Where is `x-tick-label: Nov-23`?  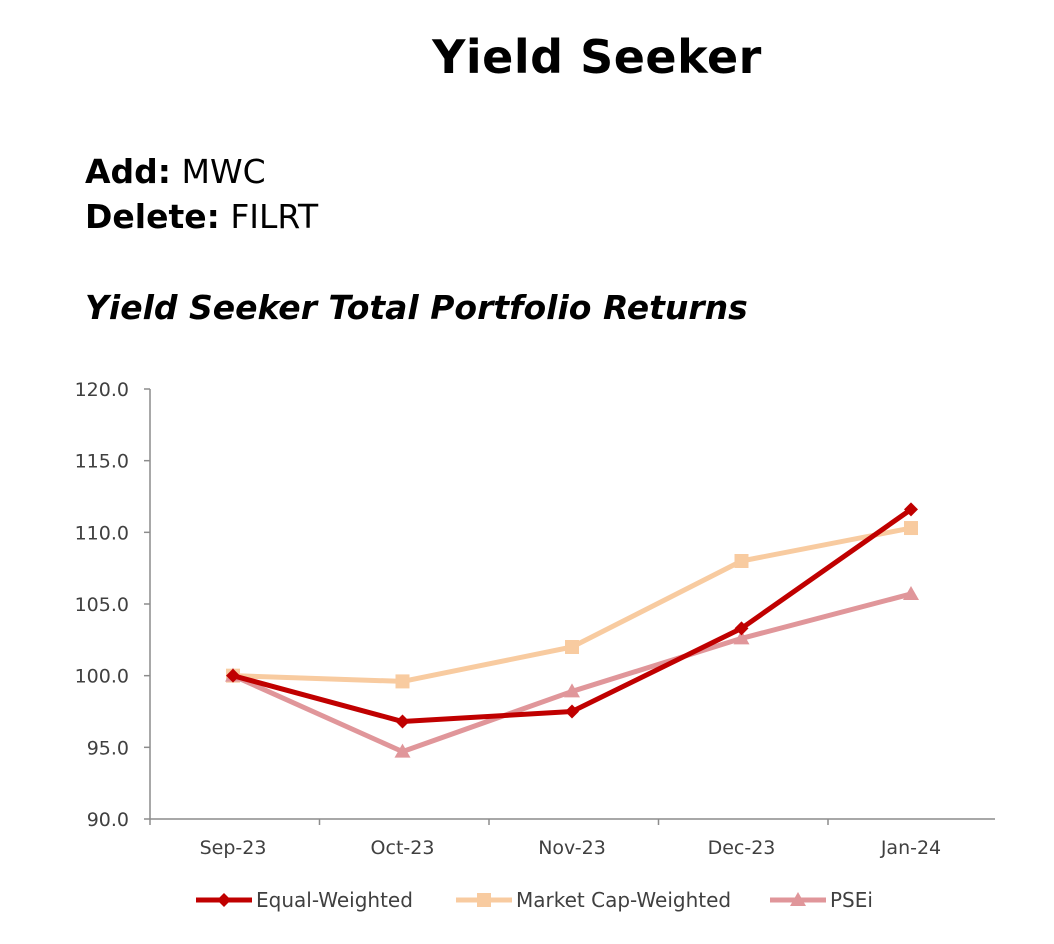 x-tick-label: Nov-23 is located at coordinates (572, 848).